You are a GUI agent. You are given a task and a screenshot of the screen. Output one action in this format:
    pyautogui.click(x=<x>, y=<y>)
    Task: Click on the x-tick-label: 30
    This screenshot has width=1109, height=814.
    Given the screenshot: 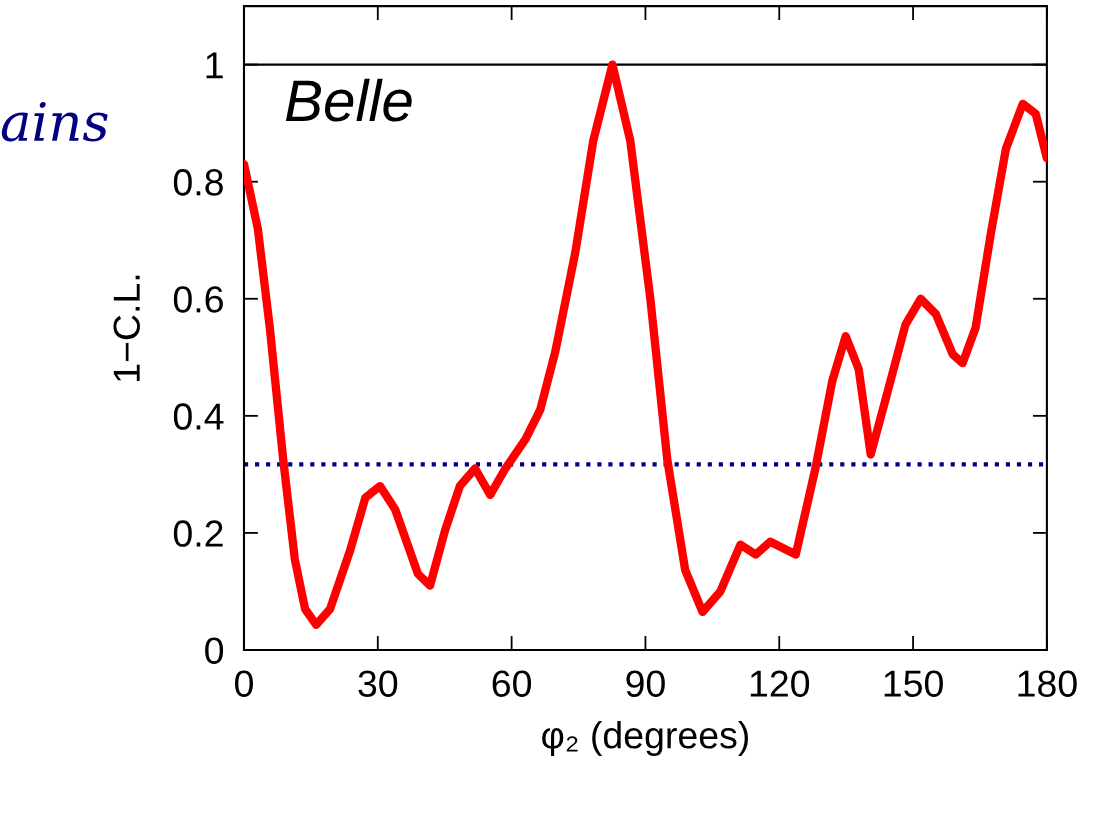 What is the action you would take?
    pyautogui.click(x=378, y=683)
    